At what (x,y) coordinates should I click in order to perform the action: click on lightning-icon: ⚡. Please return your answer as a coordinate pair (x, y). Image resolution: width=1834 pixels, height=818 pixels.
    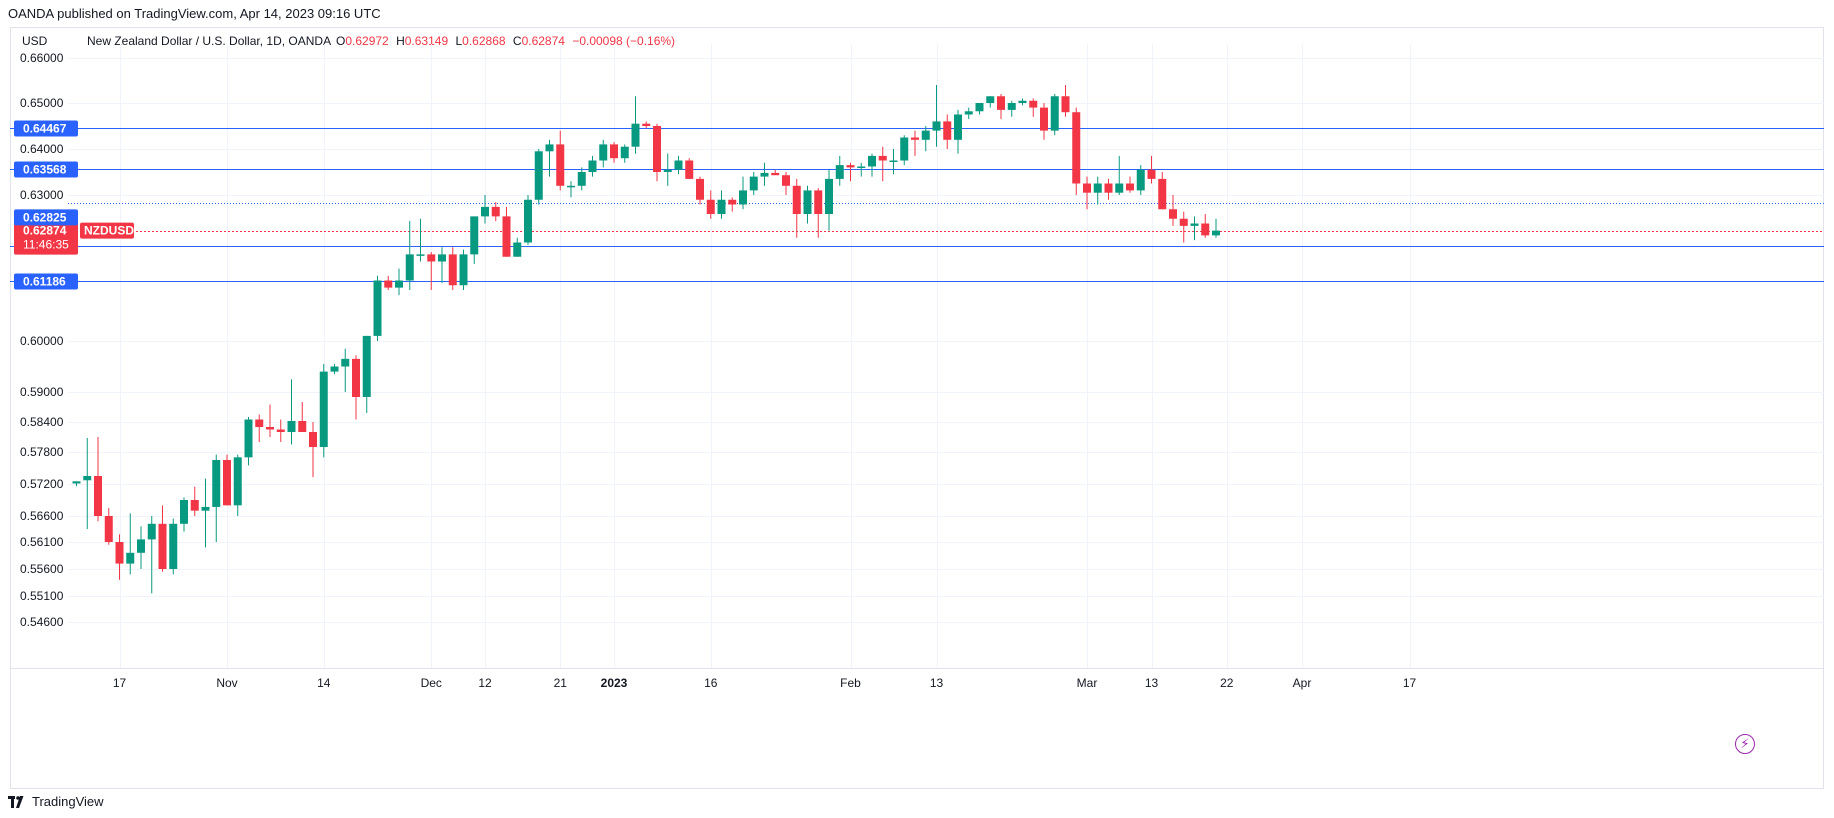
    Looking at the image, I should click on (1745, 744).